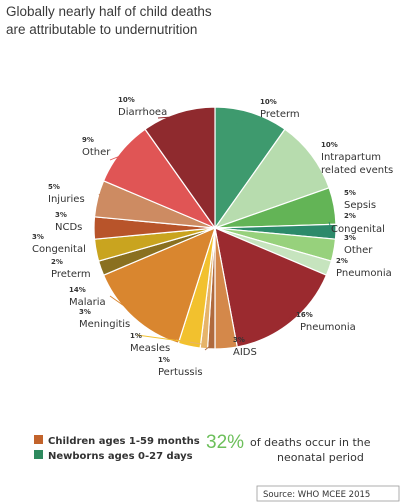 This screenshot has height=502, width=402. What do you see at coordinates (116, 157) in the screenshot?
I see `leader-line-other` at bounding box center [116, 157].